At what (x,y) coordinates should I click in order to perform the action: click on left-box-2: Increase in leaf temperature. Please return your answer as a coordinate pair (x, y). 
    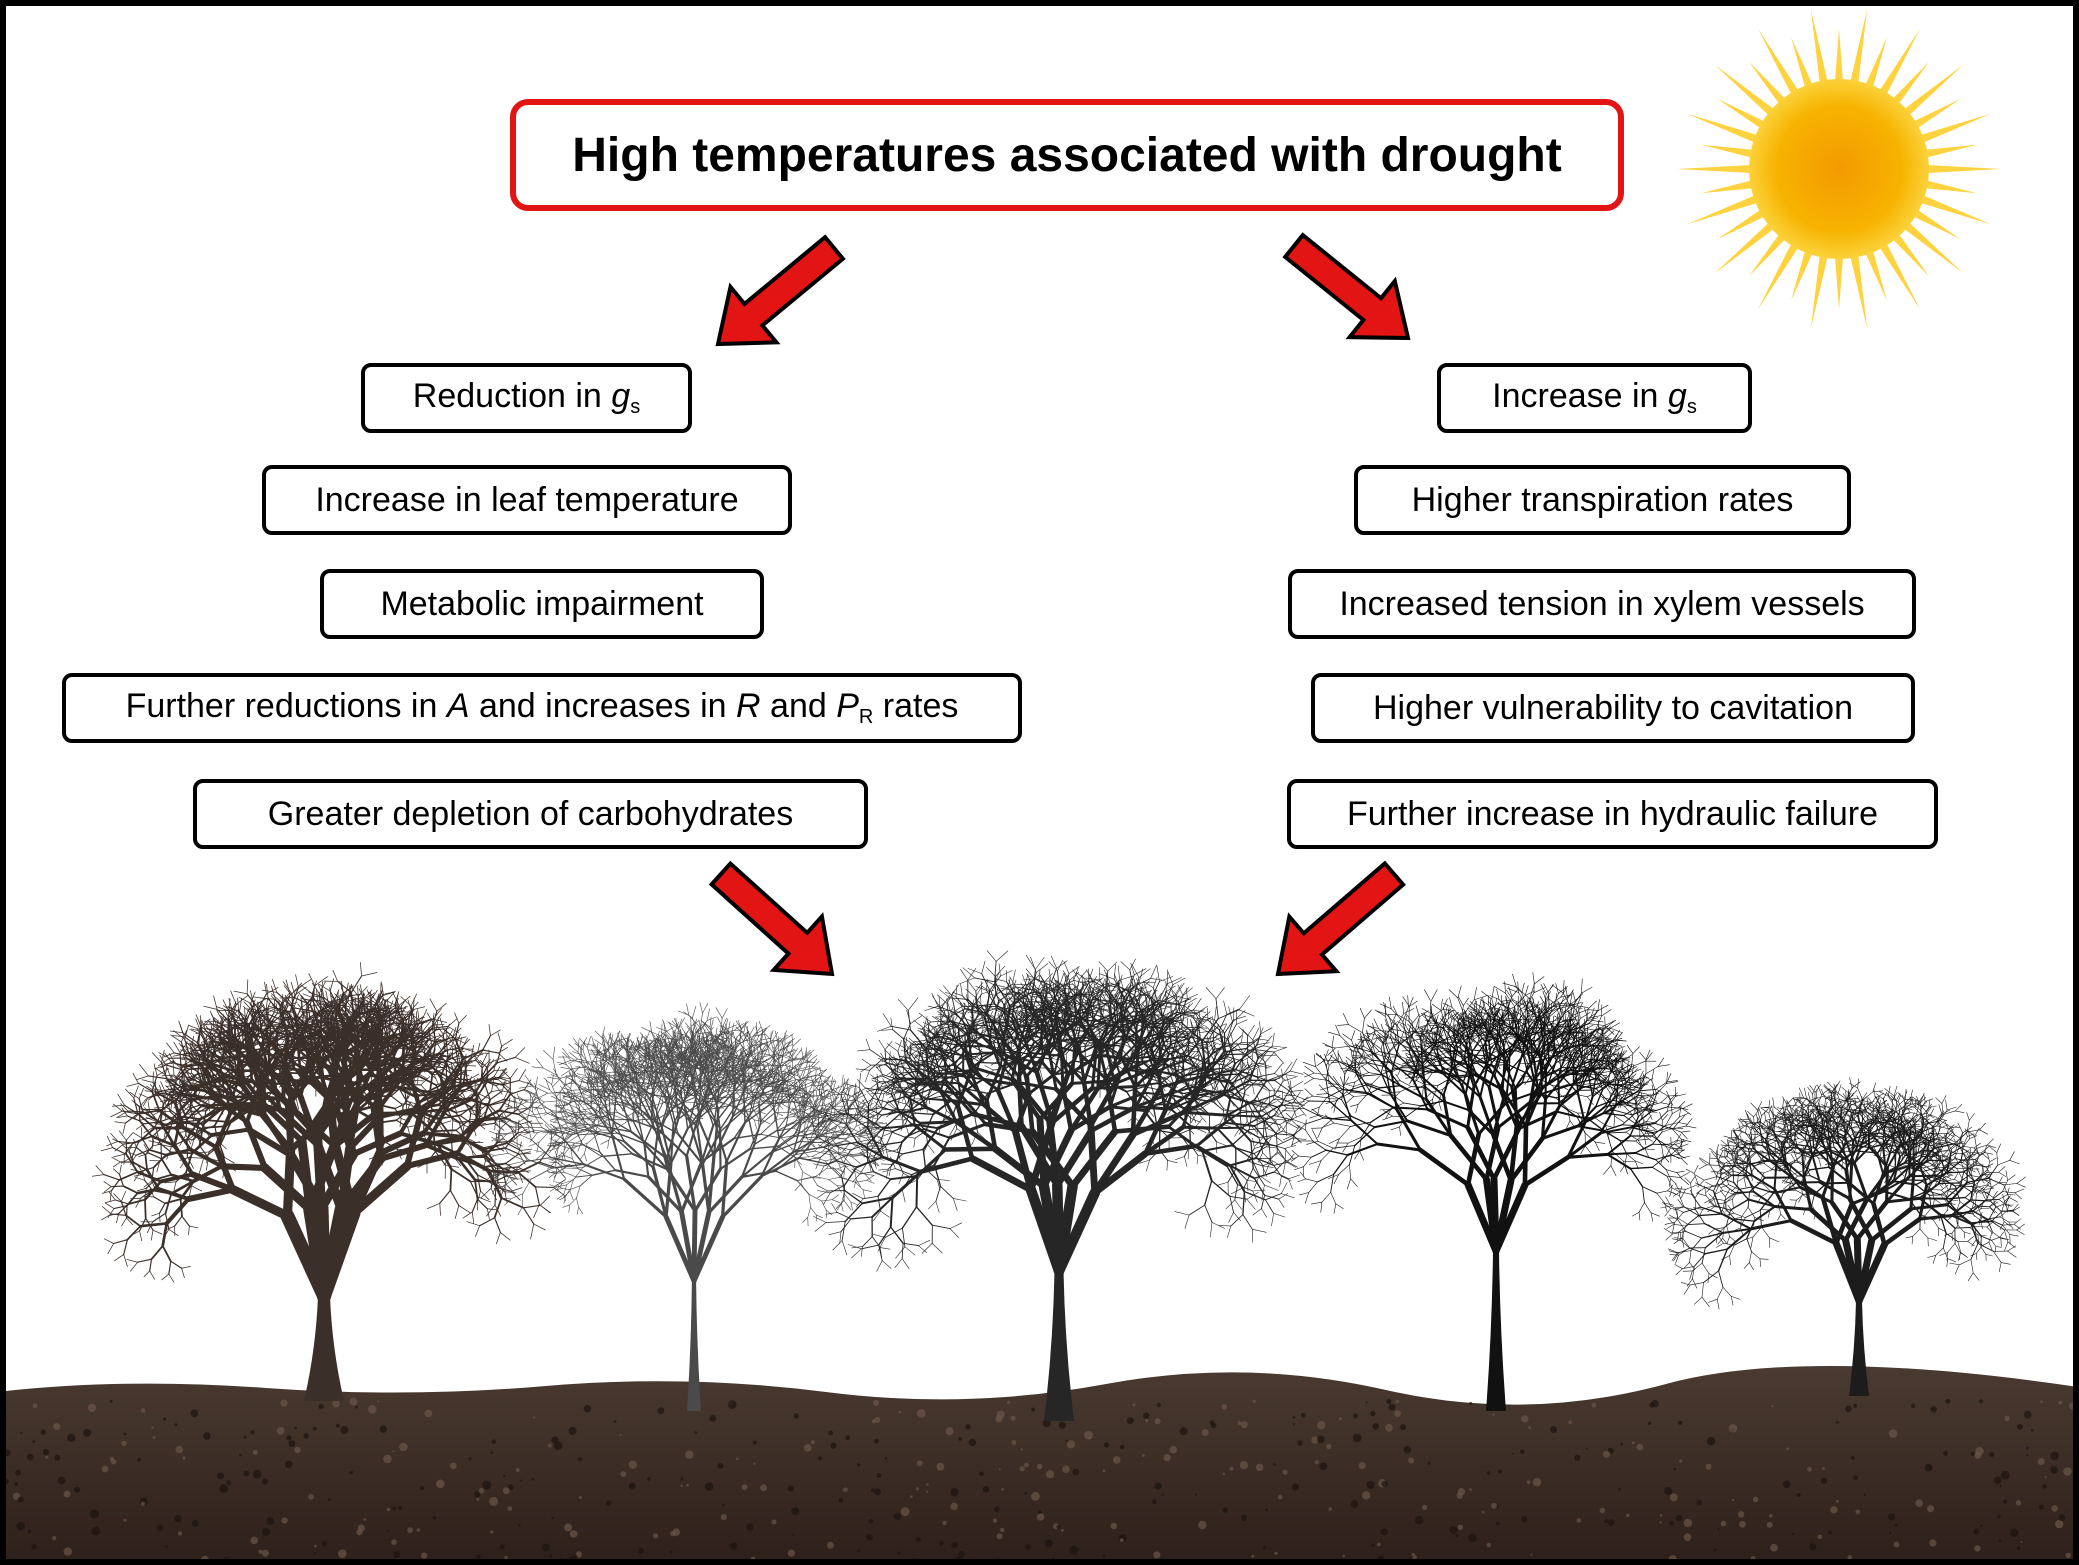
    Looking at the image, I should click on (527, 500).